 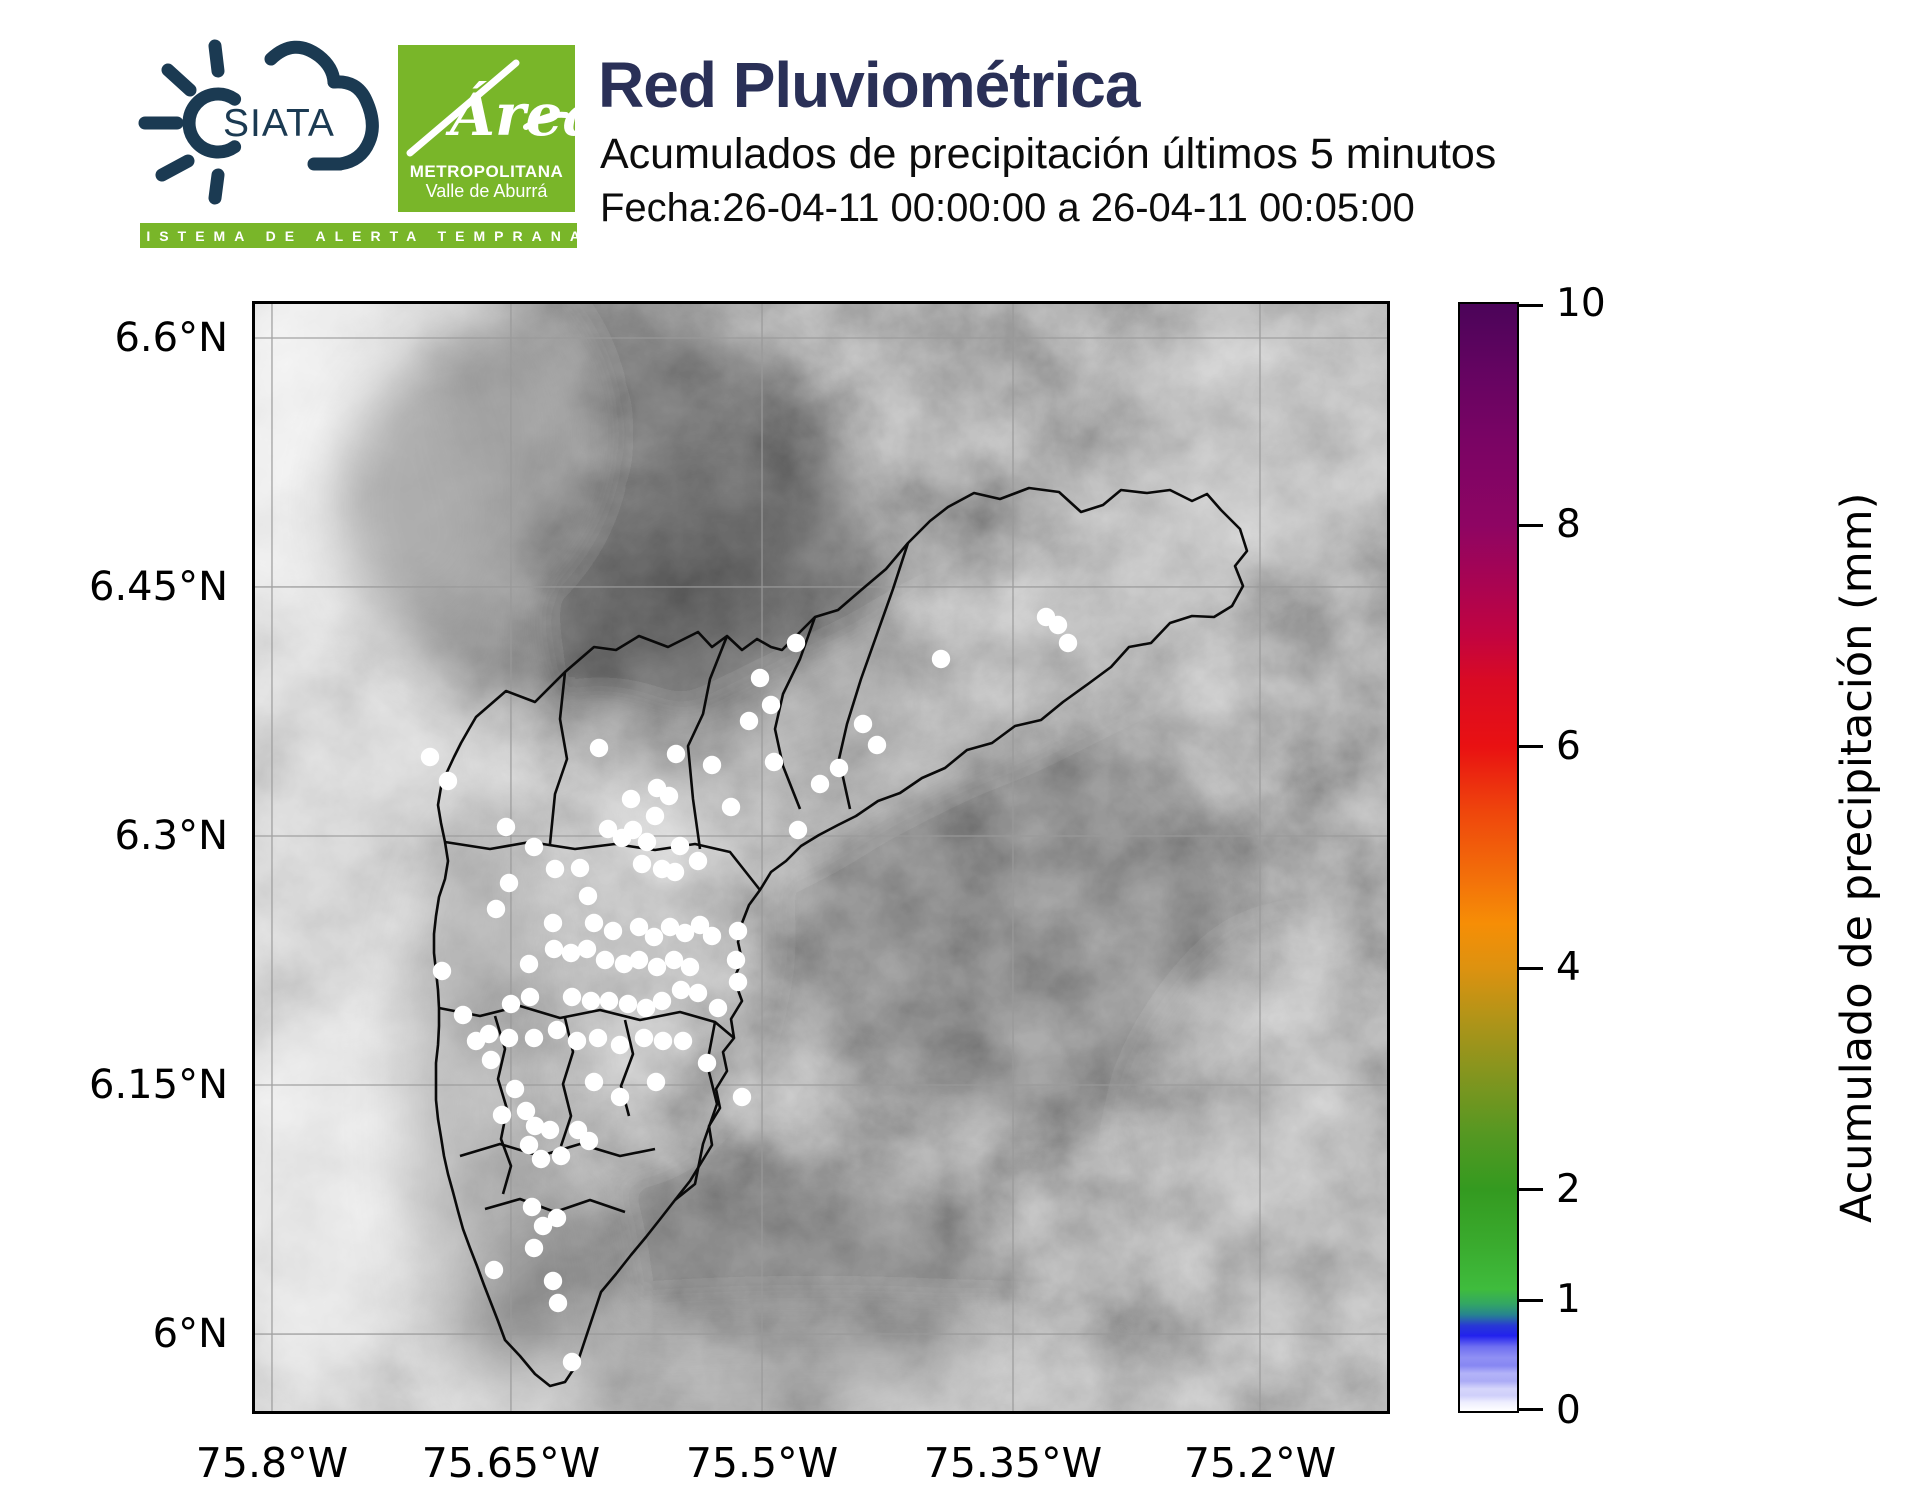 I want to click on lon-tick-label: 75.5°W, so click(x=762, y=1463).